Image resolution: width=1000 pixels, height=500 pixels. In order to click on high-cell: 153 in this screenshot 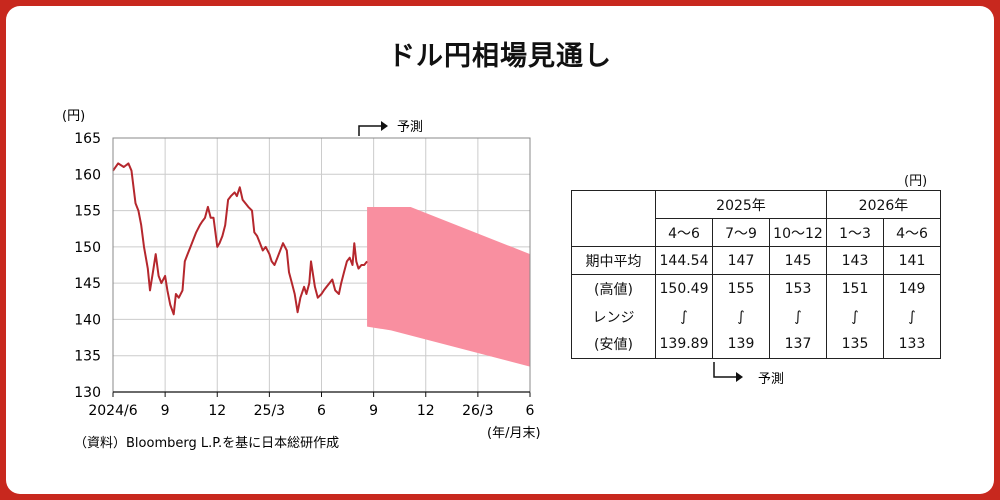, I will do `click(798, 288)`.